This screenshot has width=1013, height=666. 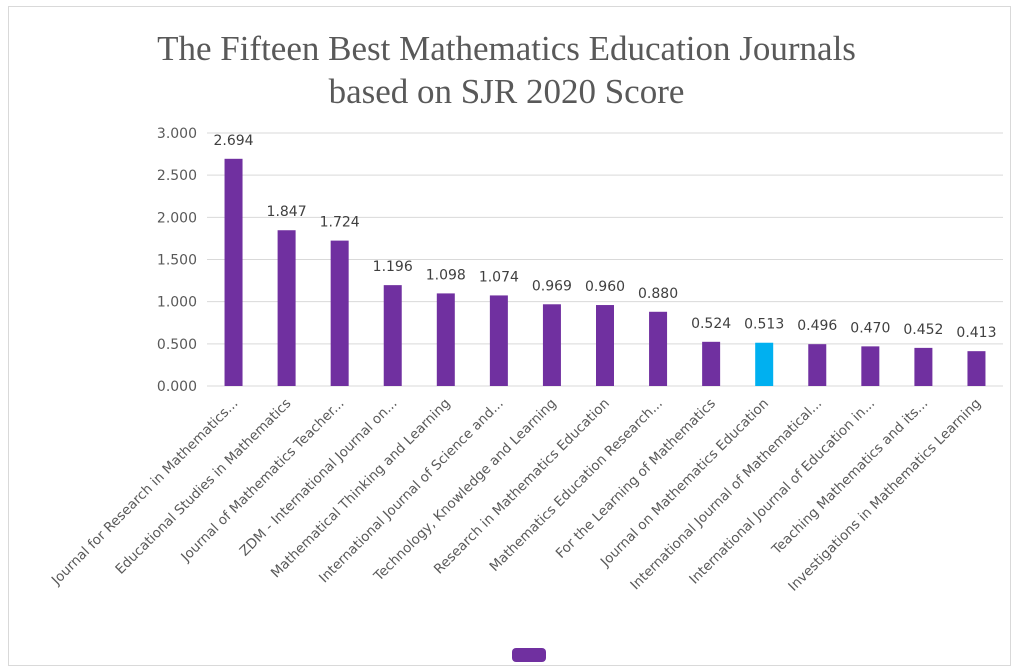 What do you see at coordinates (465, 491) in the screenshot?
I see `category-label: Technology, Knowledge and Learning` at bounding box center [465, 491].